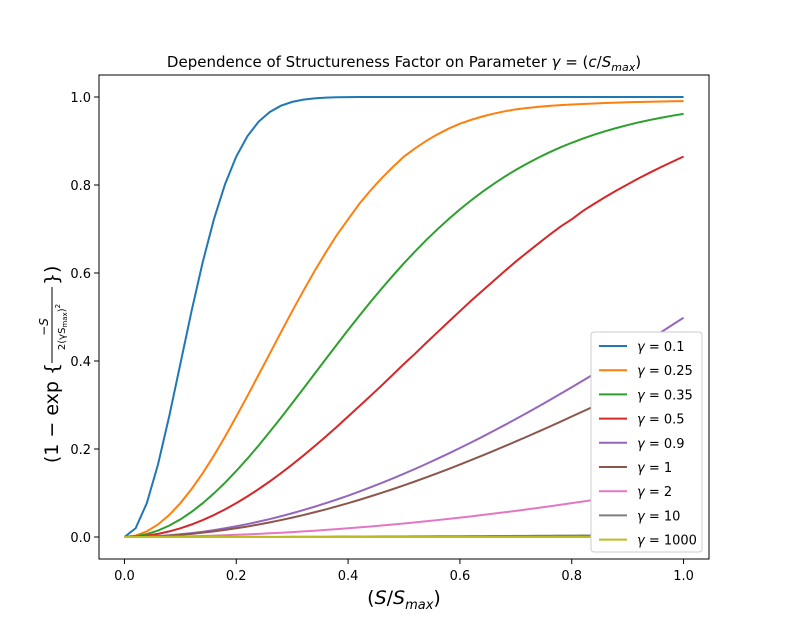  What do you see at coordinates (661, 420) in the screenshot?
I see `legend-label: γ = 0.5` at bounding box center [661, 420].